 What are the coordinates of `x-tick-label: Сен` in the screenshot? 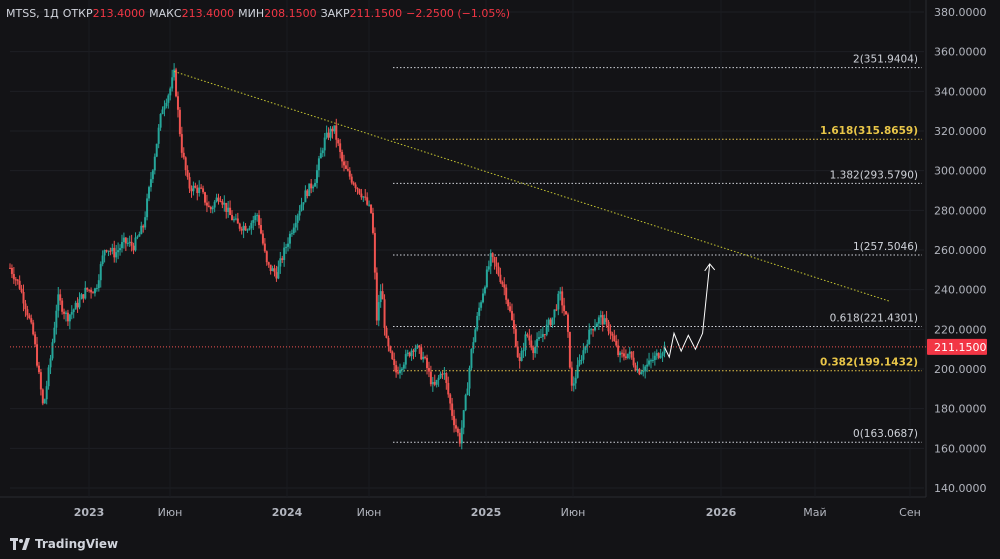 It's located at (910, 512).